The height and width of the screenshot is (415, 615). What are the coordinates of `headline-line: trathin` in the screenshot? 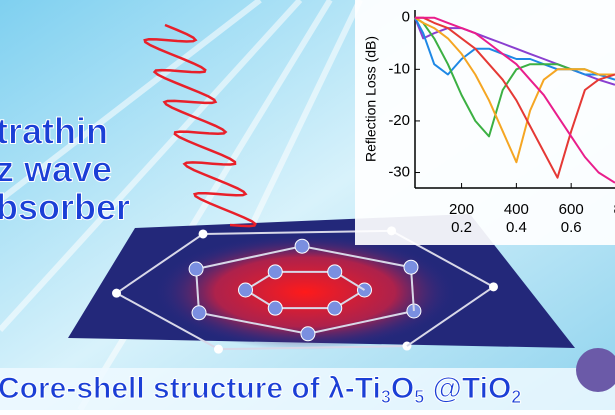 It's located at (54, 131).